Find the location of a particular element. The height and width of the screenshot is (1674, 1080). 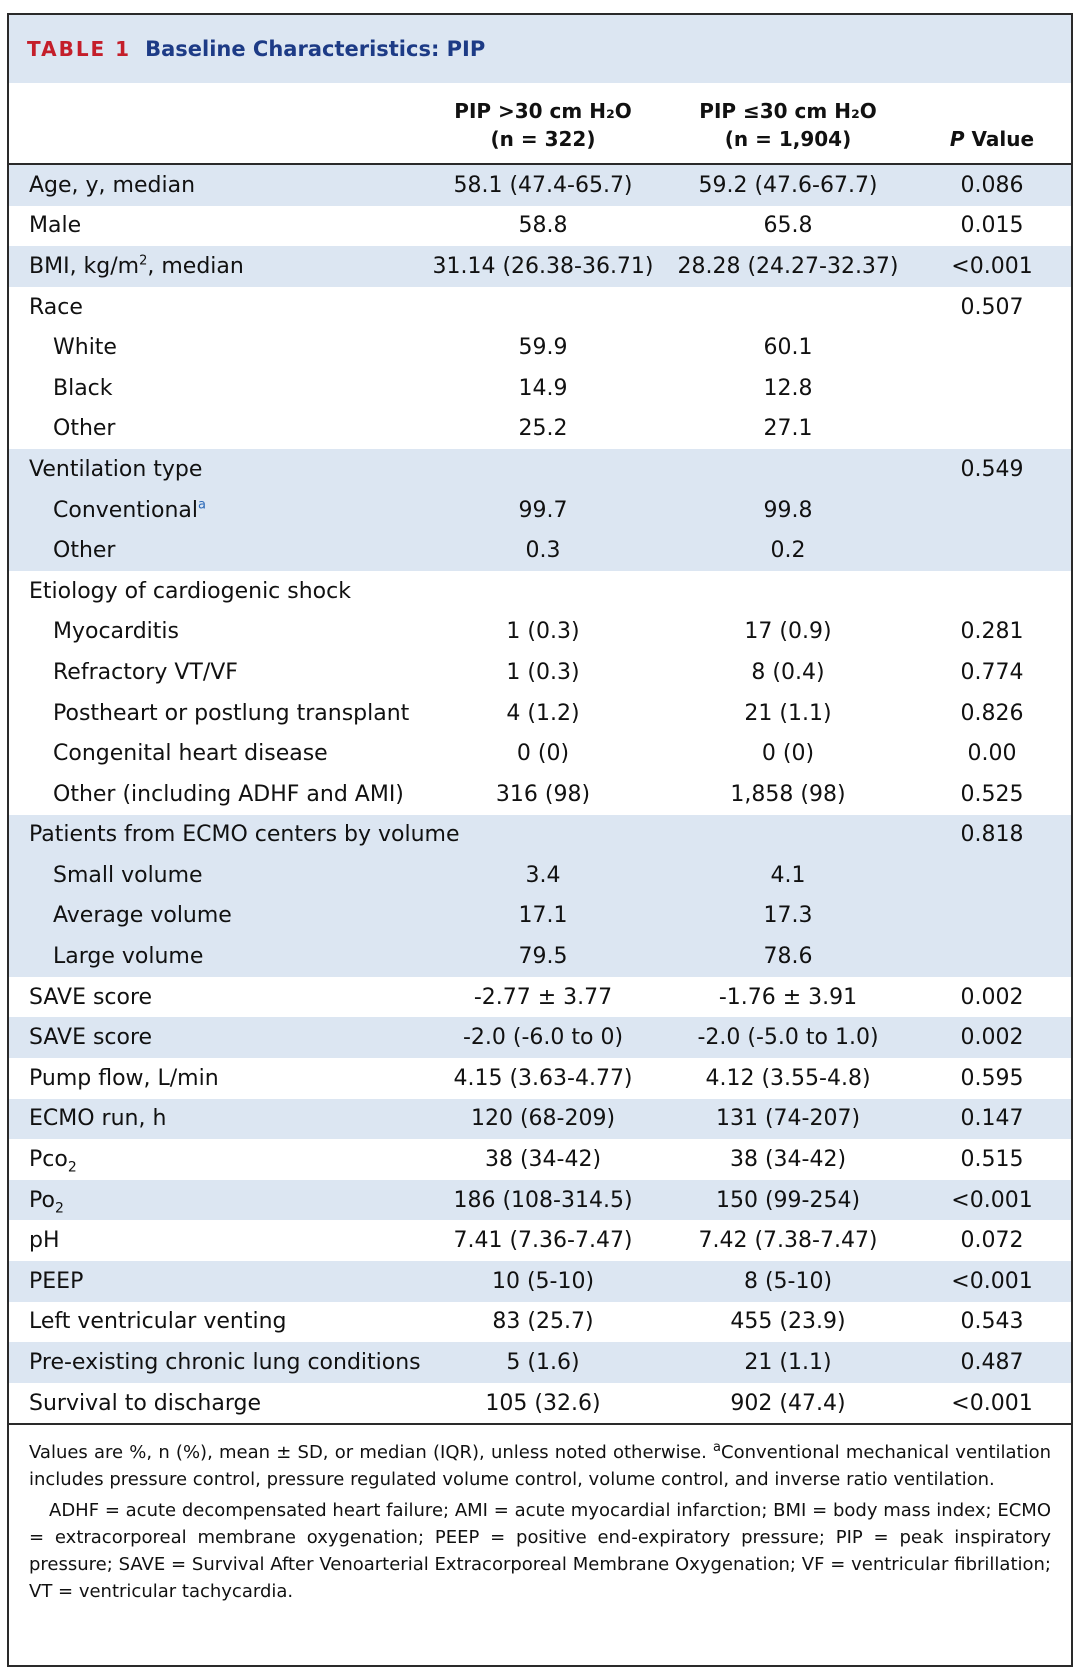

table-row: Small volume 3.4 4.1 is located at coordinates (540, 875).